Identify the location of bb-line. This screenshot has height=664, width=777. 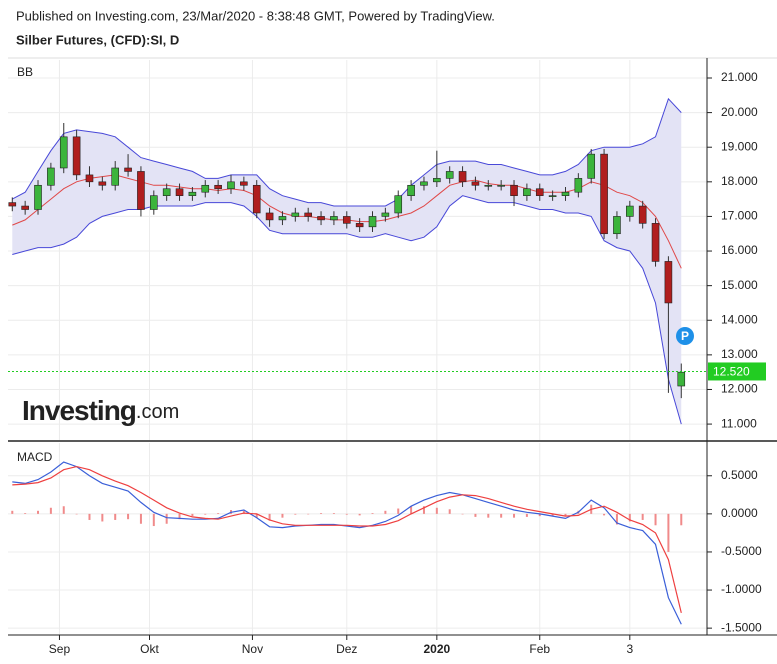
(347, 152).